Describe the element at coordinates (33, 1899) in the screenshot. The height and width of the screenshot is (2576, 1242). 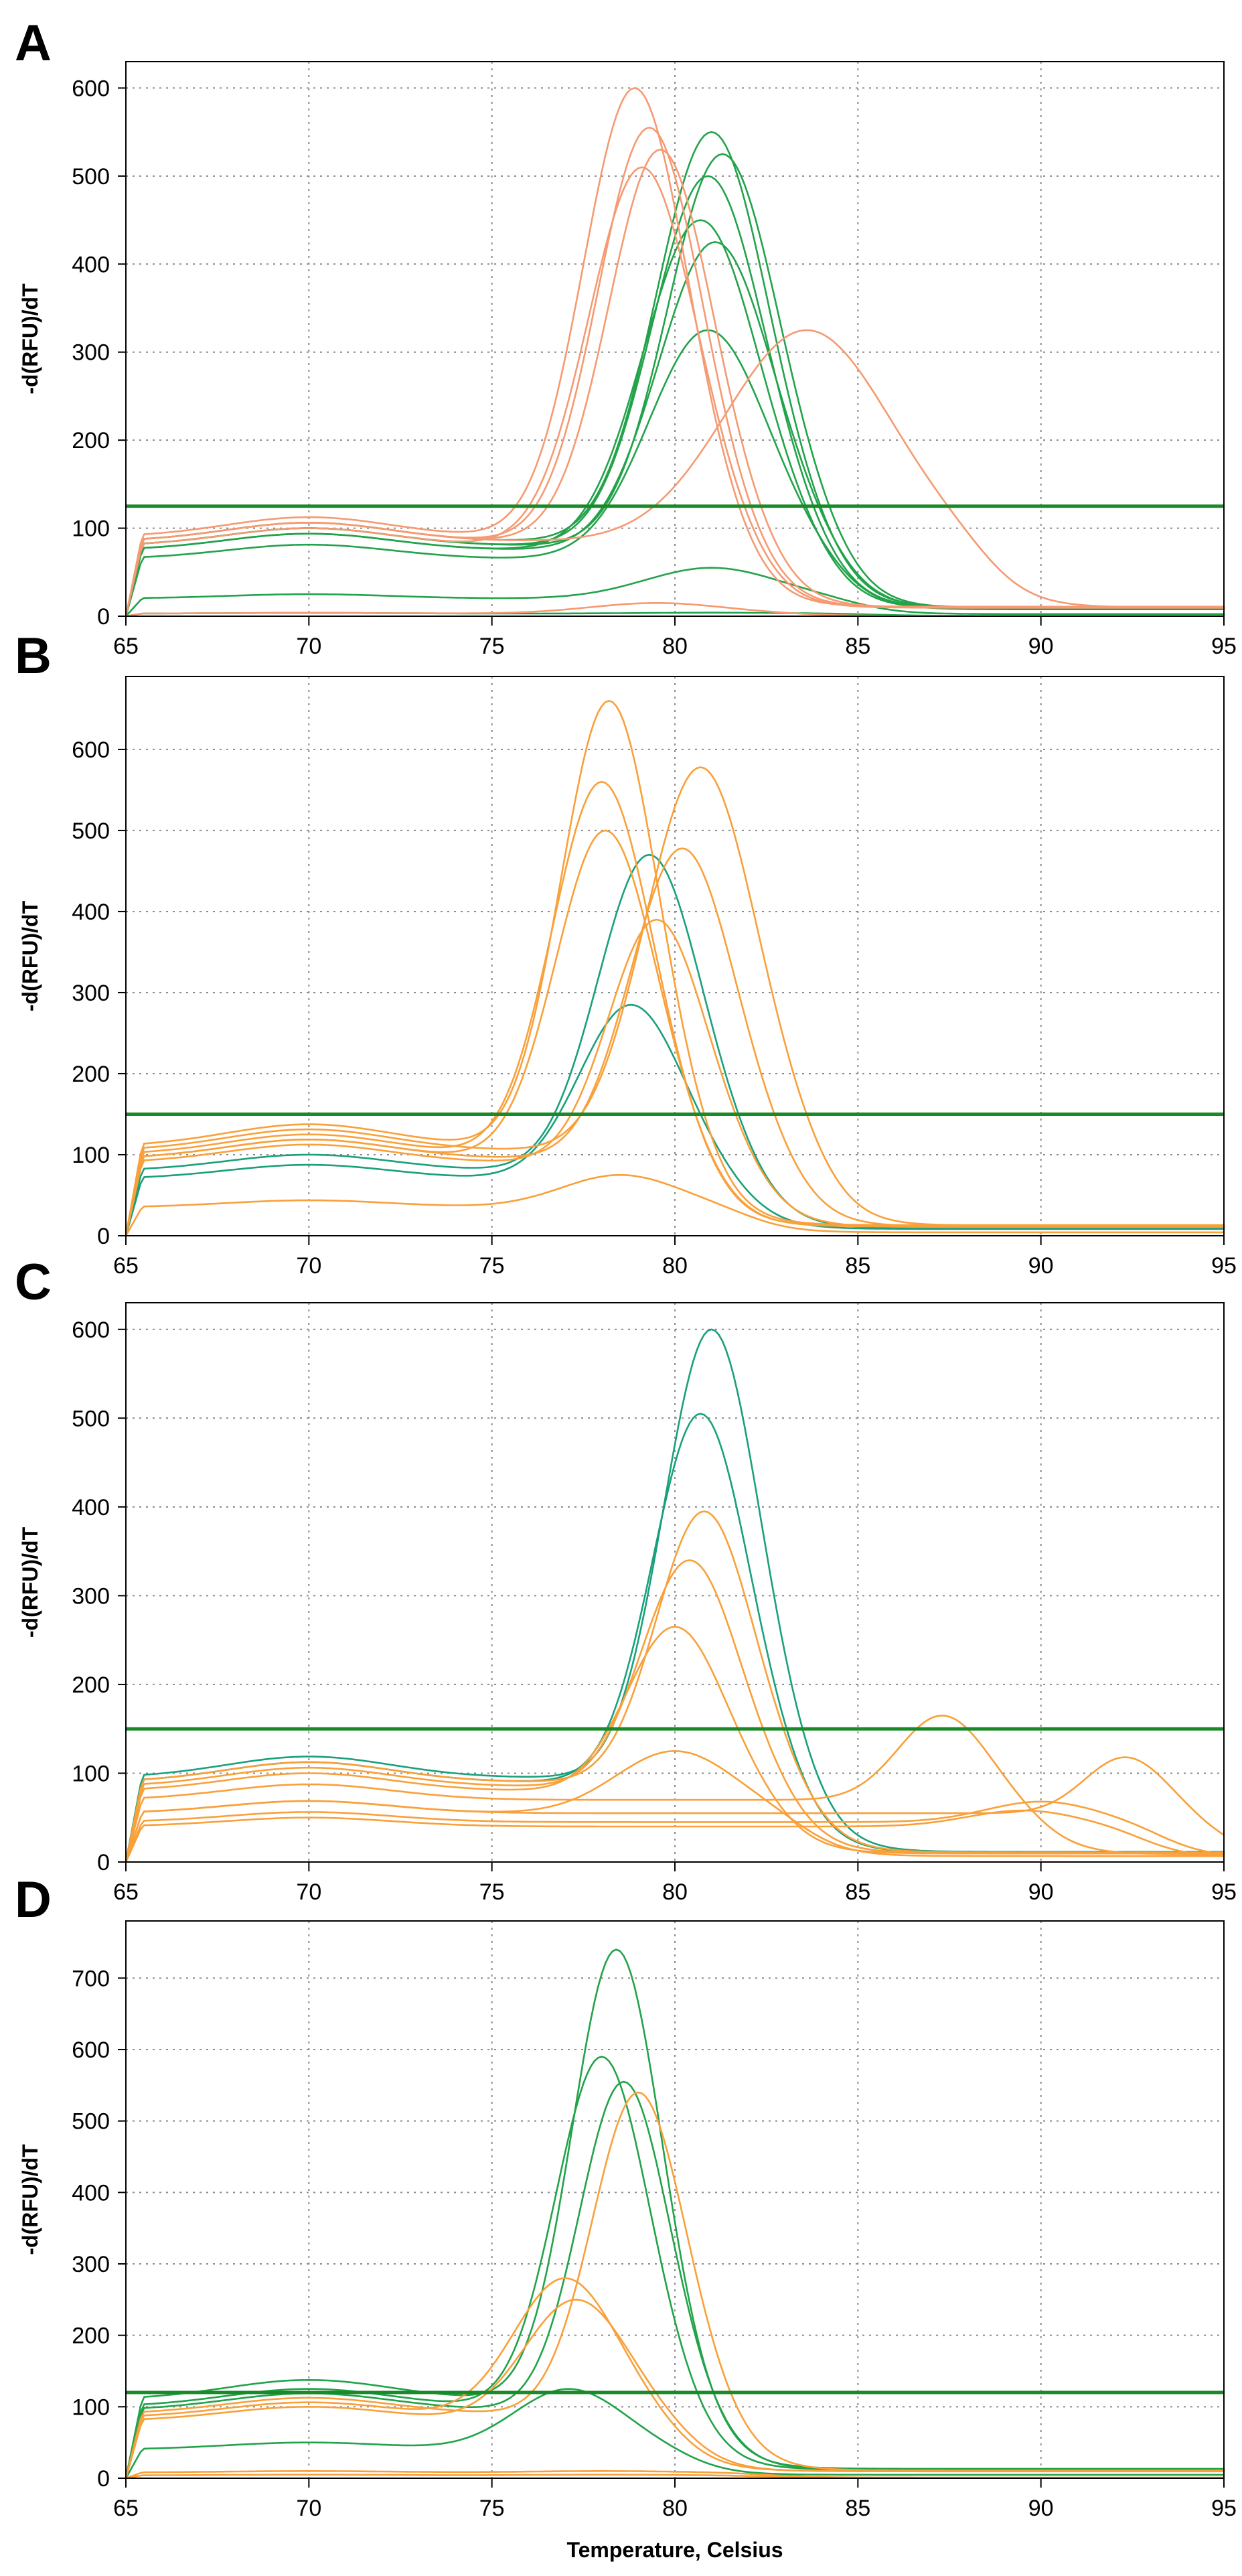
I see `panel-letter: D` at that location.